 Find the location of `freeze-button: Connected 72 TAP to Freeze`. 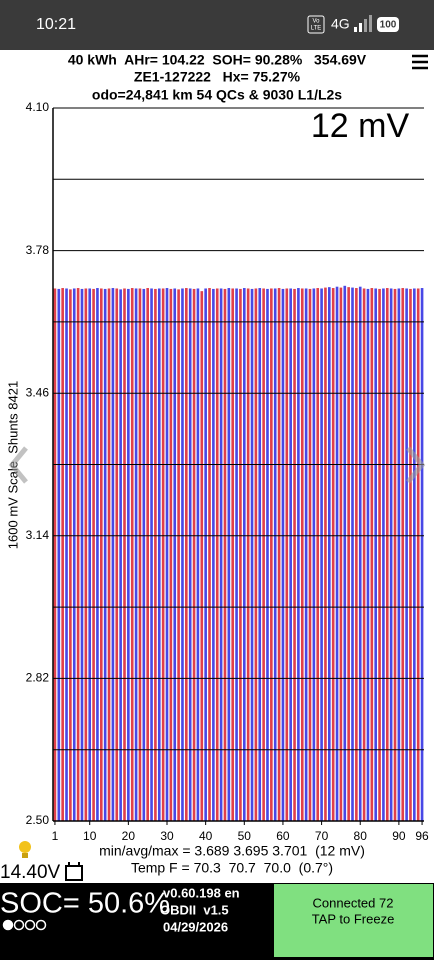

freeze-button: Connected 72 TAP to Freeze is located at coordinates (353, 920).